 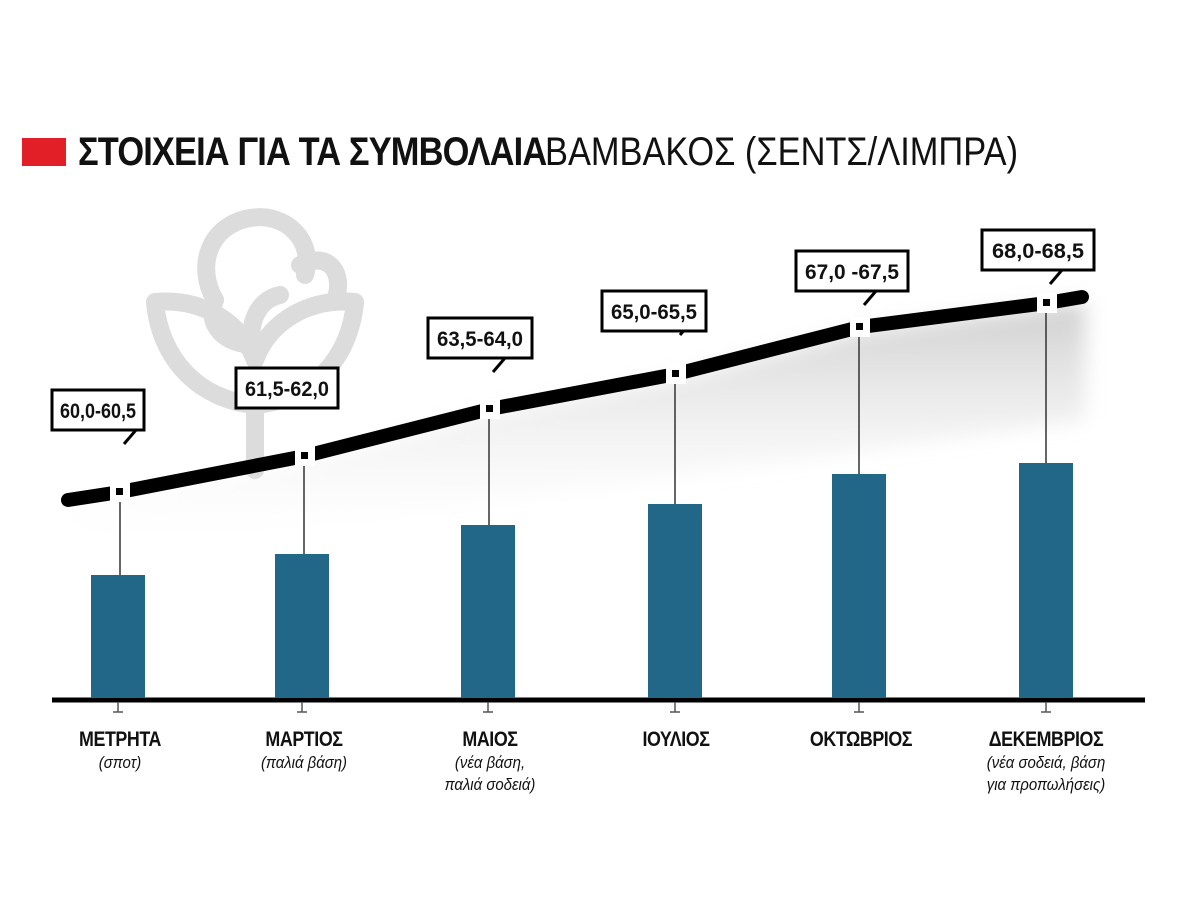 I want to click on category-metrita: ΜΕΤΡΗΤΑ (σποτ), so click(x=120, y=751).